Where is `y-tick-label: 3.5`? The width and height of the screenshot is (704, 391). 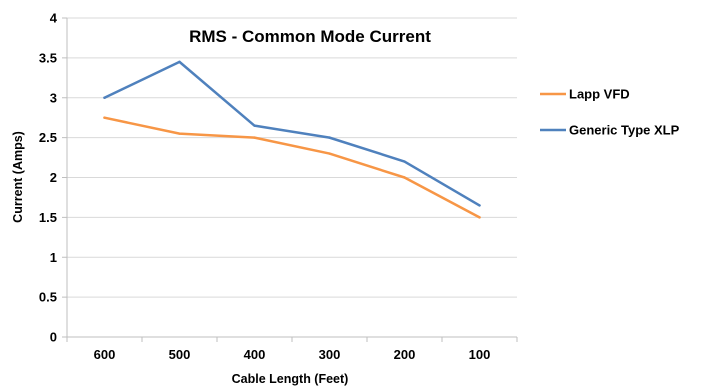 y-tick-label: 3.5 is located at coordinates (48, 57).